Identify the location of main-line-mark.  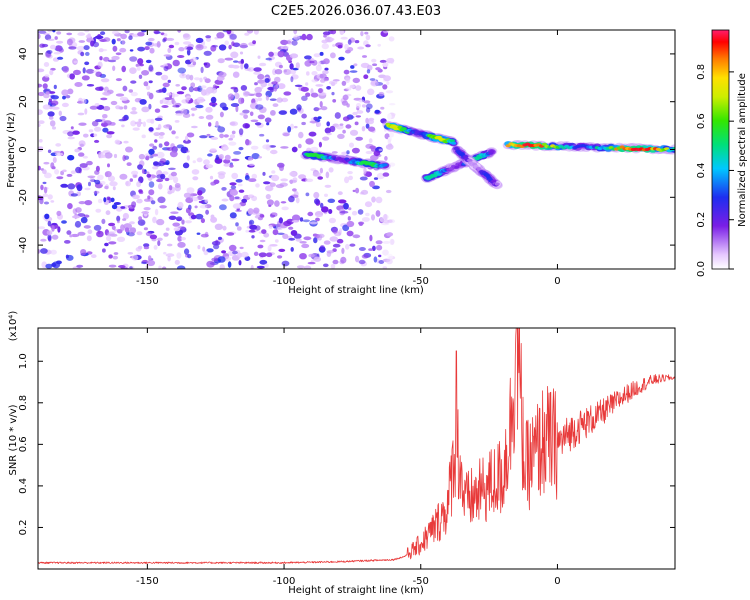
(544, 144).